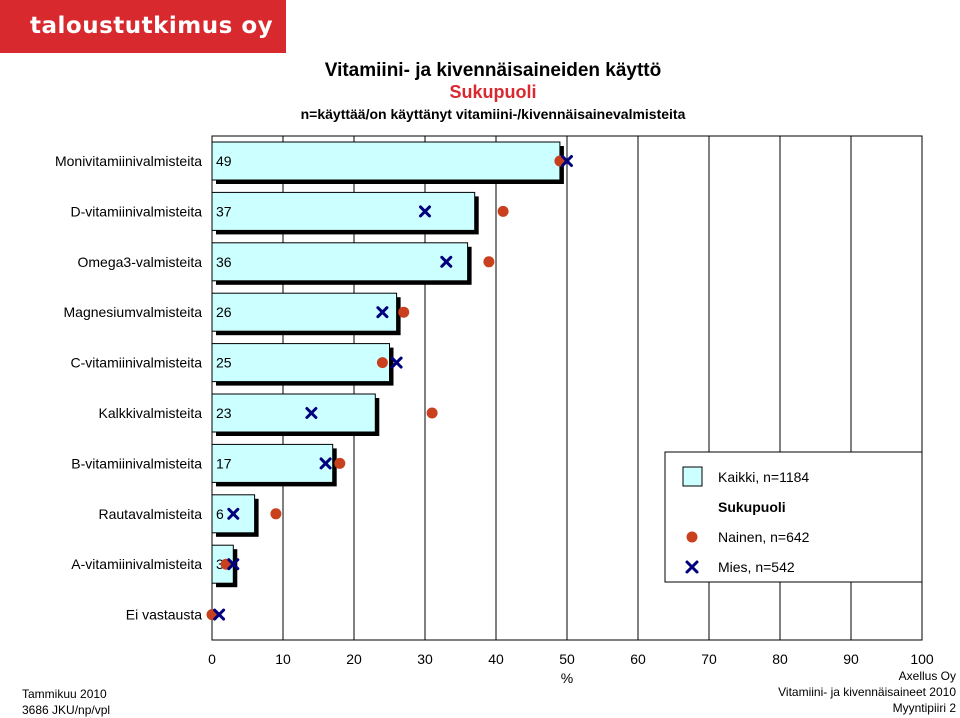  What do you see at coordinates (922, 659) in the screenshot?
I see `x-tick-label: 100` at bounding box center [922, 659].